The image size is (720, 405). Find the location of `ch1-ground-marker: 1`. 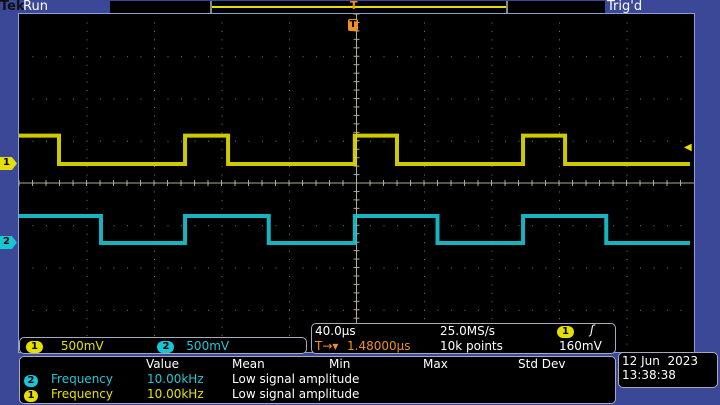

ch1-ground-marker: 1 is located at coordinates (8, 163).